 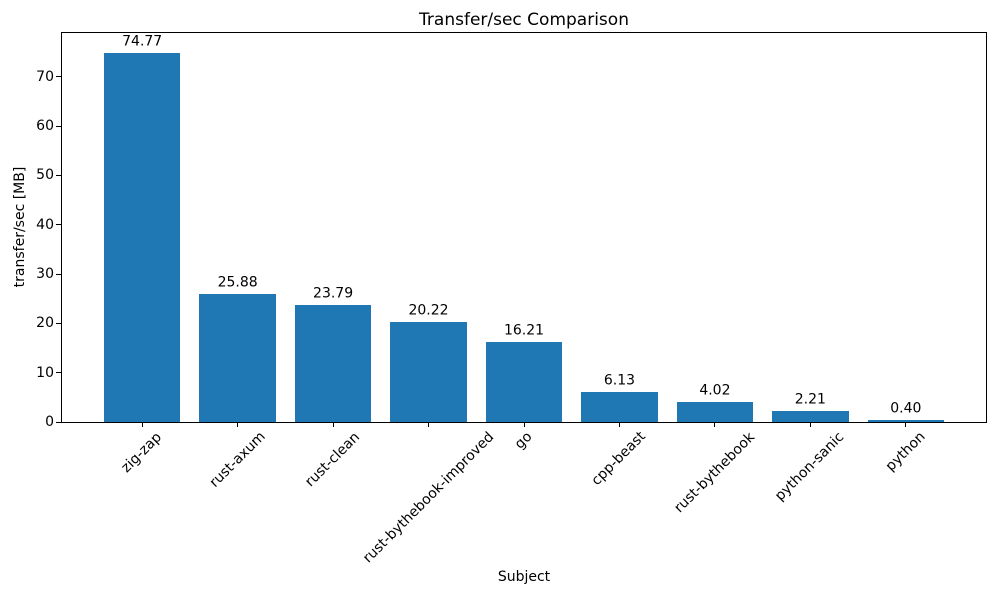 What do you see at coordinates (810, 416) in the screenshot?
I see `bar-python-sanic` at bounding box center [810, 416].